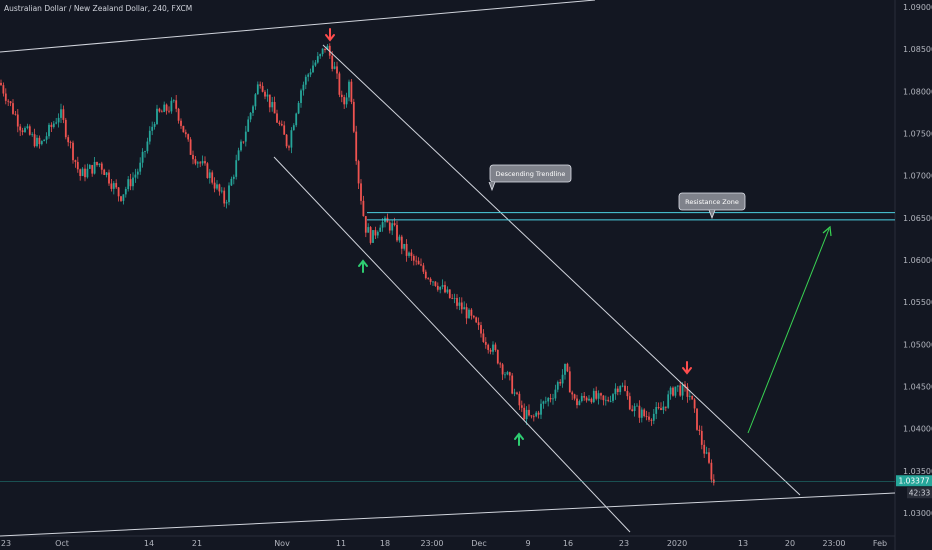 The height and width of the screenshot is (550, 932). What do you see at coordinates (363, 266) in the screenshot?
I see `buy-arrow-icon` at bounding box center [363, 266].